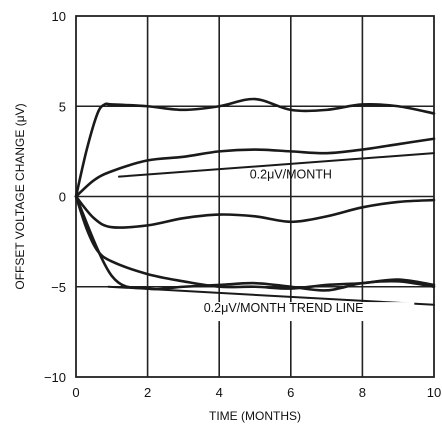 This screenshot has width=442, height=426. Describe the element at coordinates (62, 197) in the screenshot. I see `y-tick-label: 0` at that location.